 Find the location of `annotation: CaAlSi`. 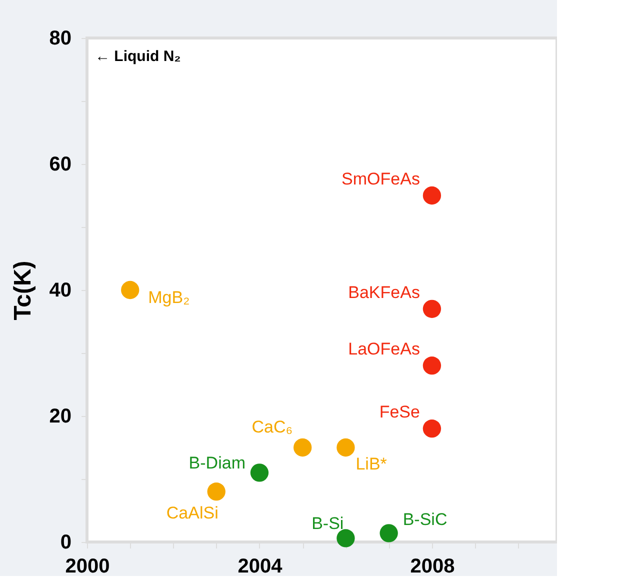

annotation: CaAlSi is located at coordinates (192, 513).